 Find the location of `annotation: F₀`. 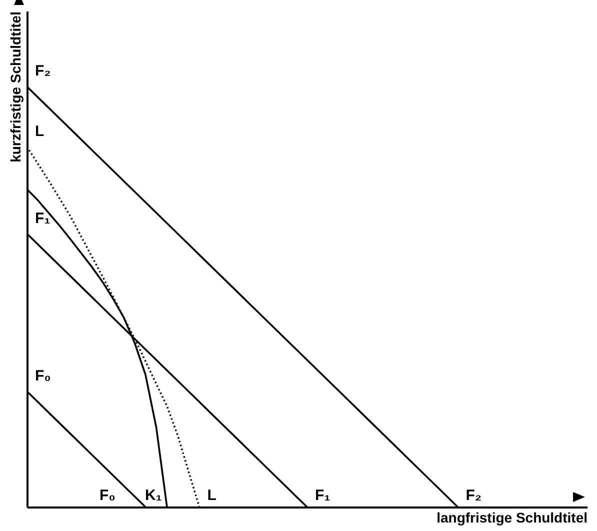

annotation: F₀ is located at coordinates (43, 375).